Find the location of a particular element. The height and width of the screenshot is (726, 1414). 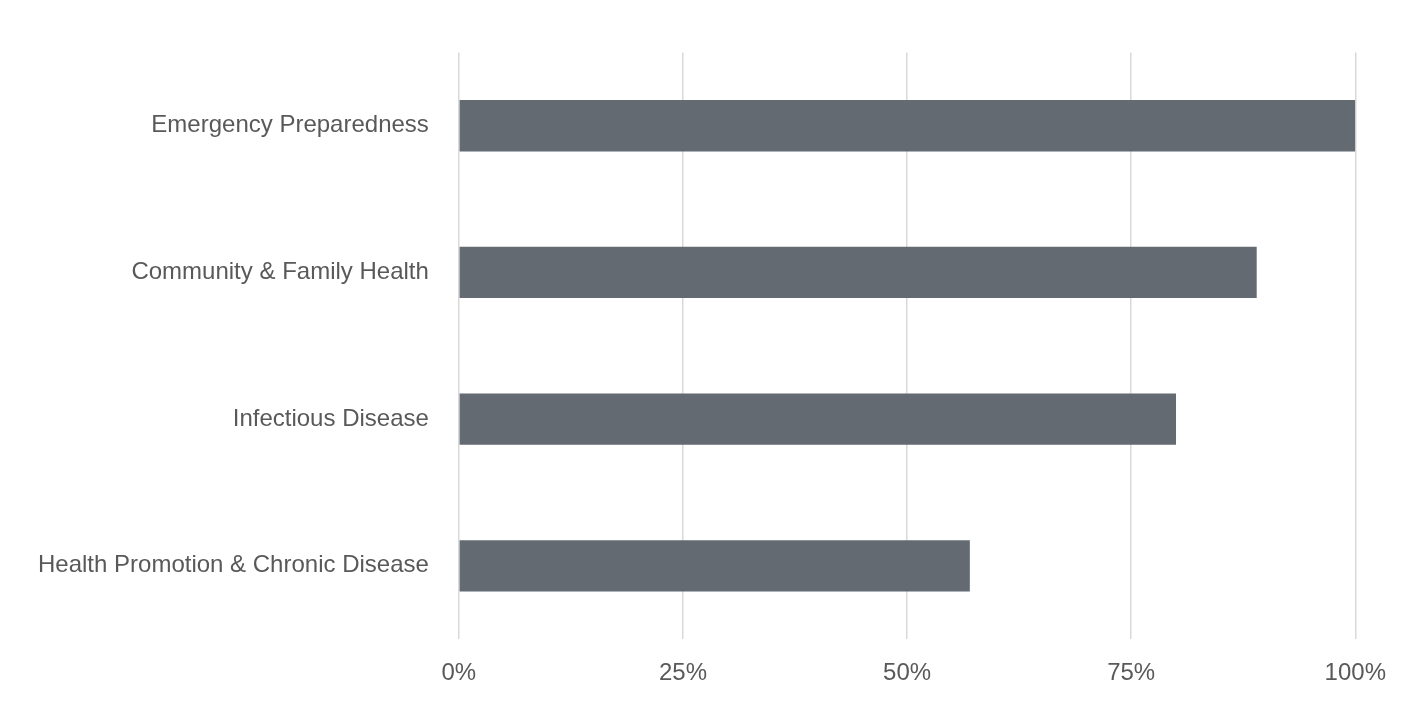

x-tick-label: 100% is located at coordinates (1355, 672).